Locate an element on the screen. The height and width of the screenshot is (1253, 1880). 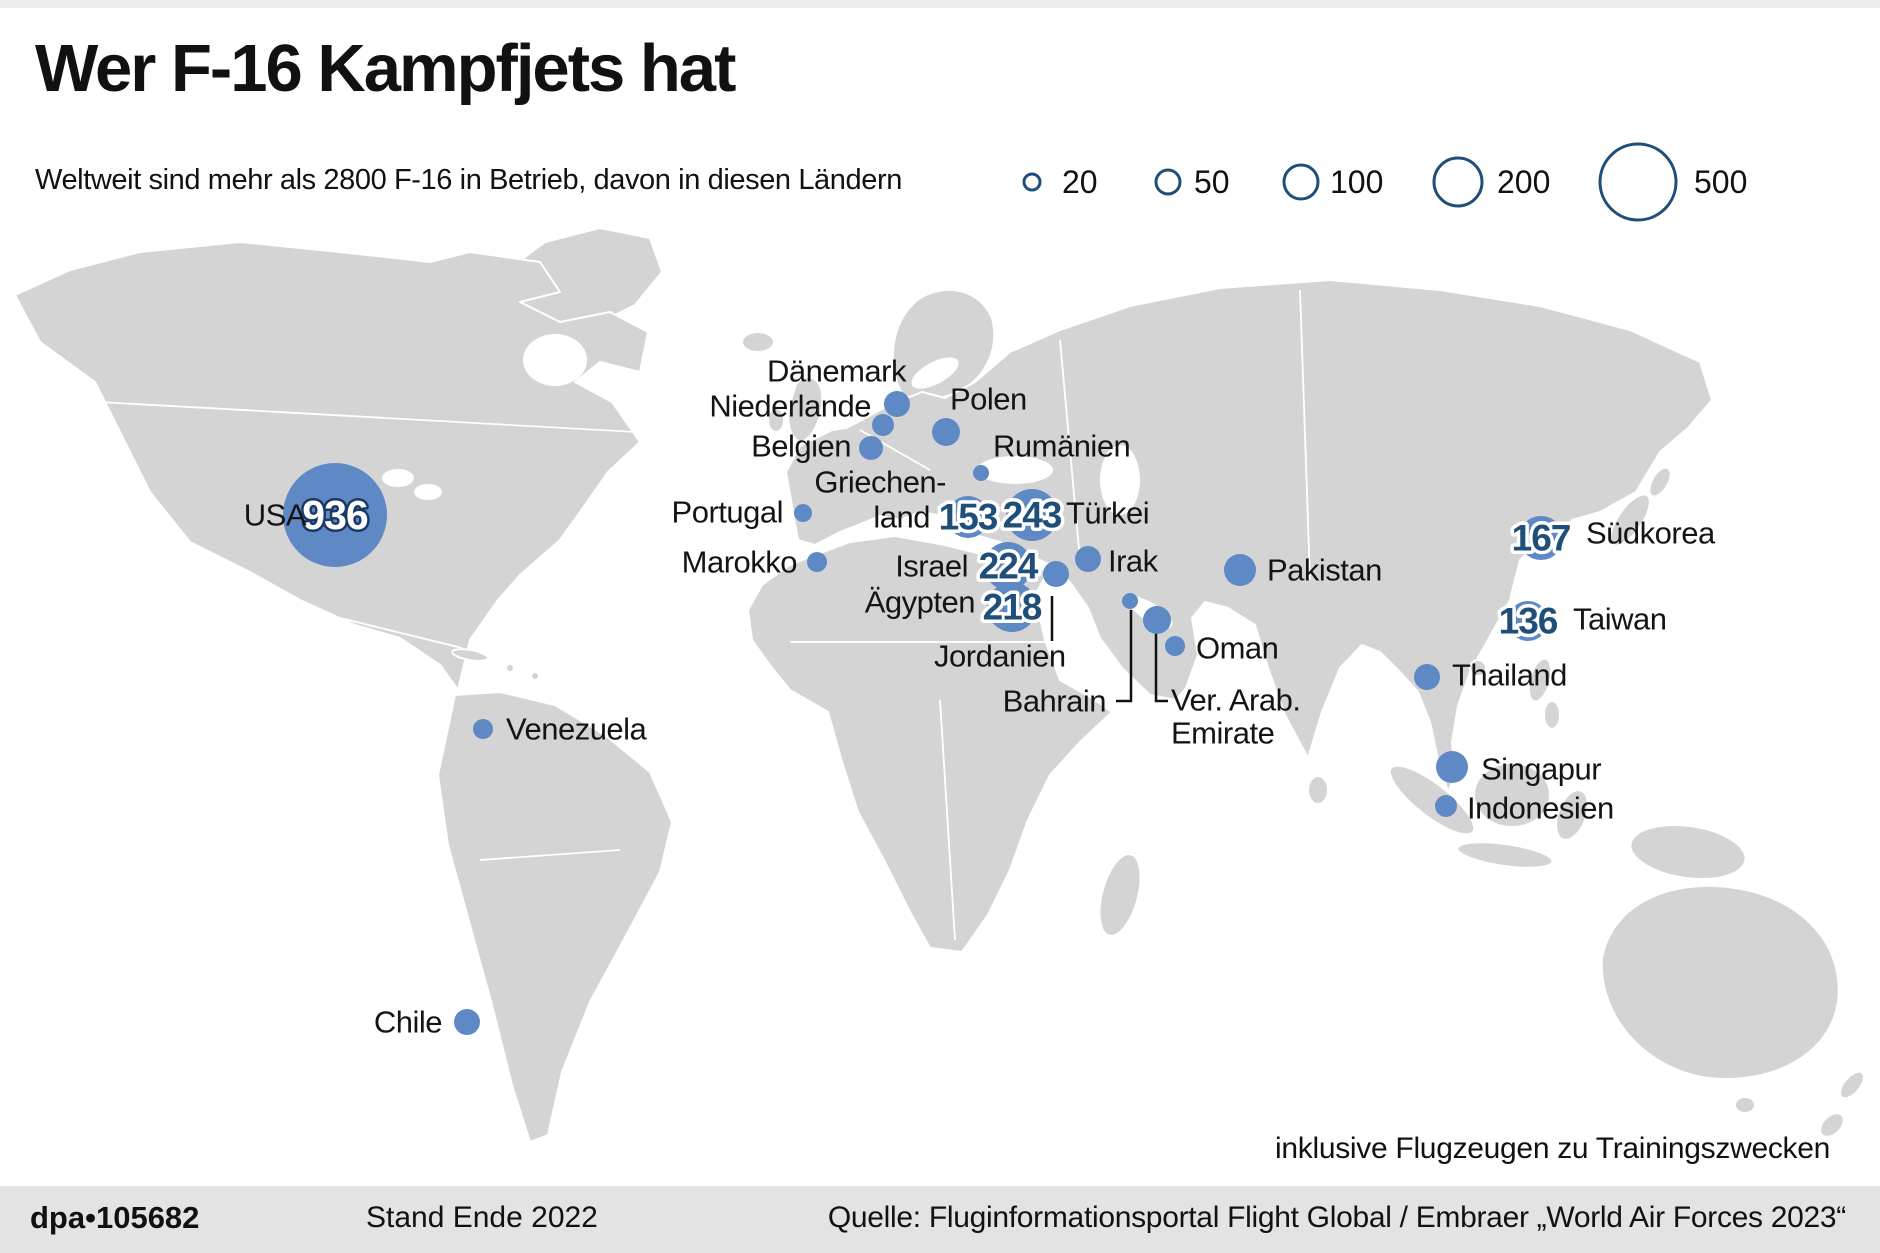
country-value: 136 is located at coordinates (1528, 621).